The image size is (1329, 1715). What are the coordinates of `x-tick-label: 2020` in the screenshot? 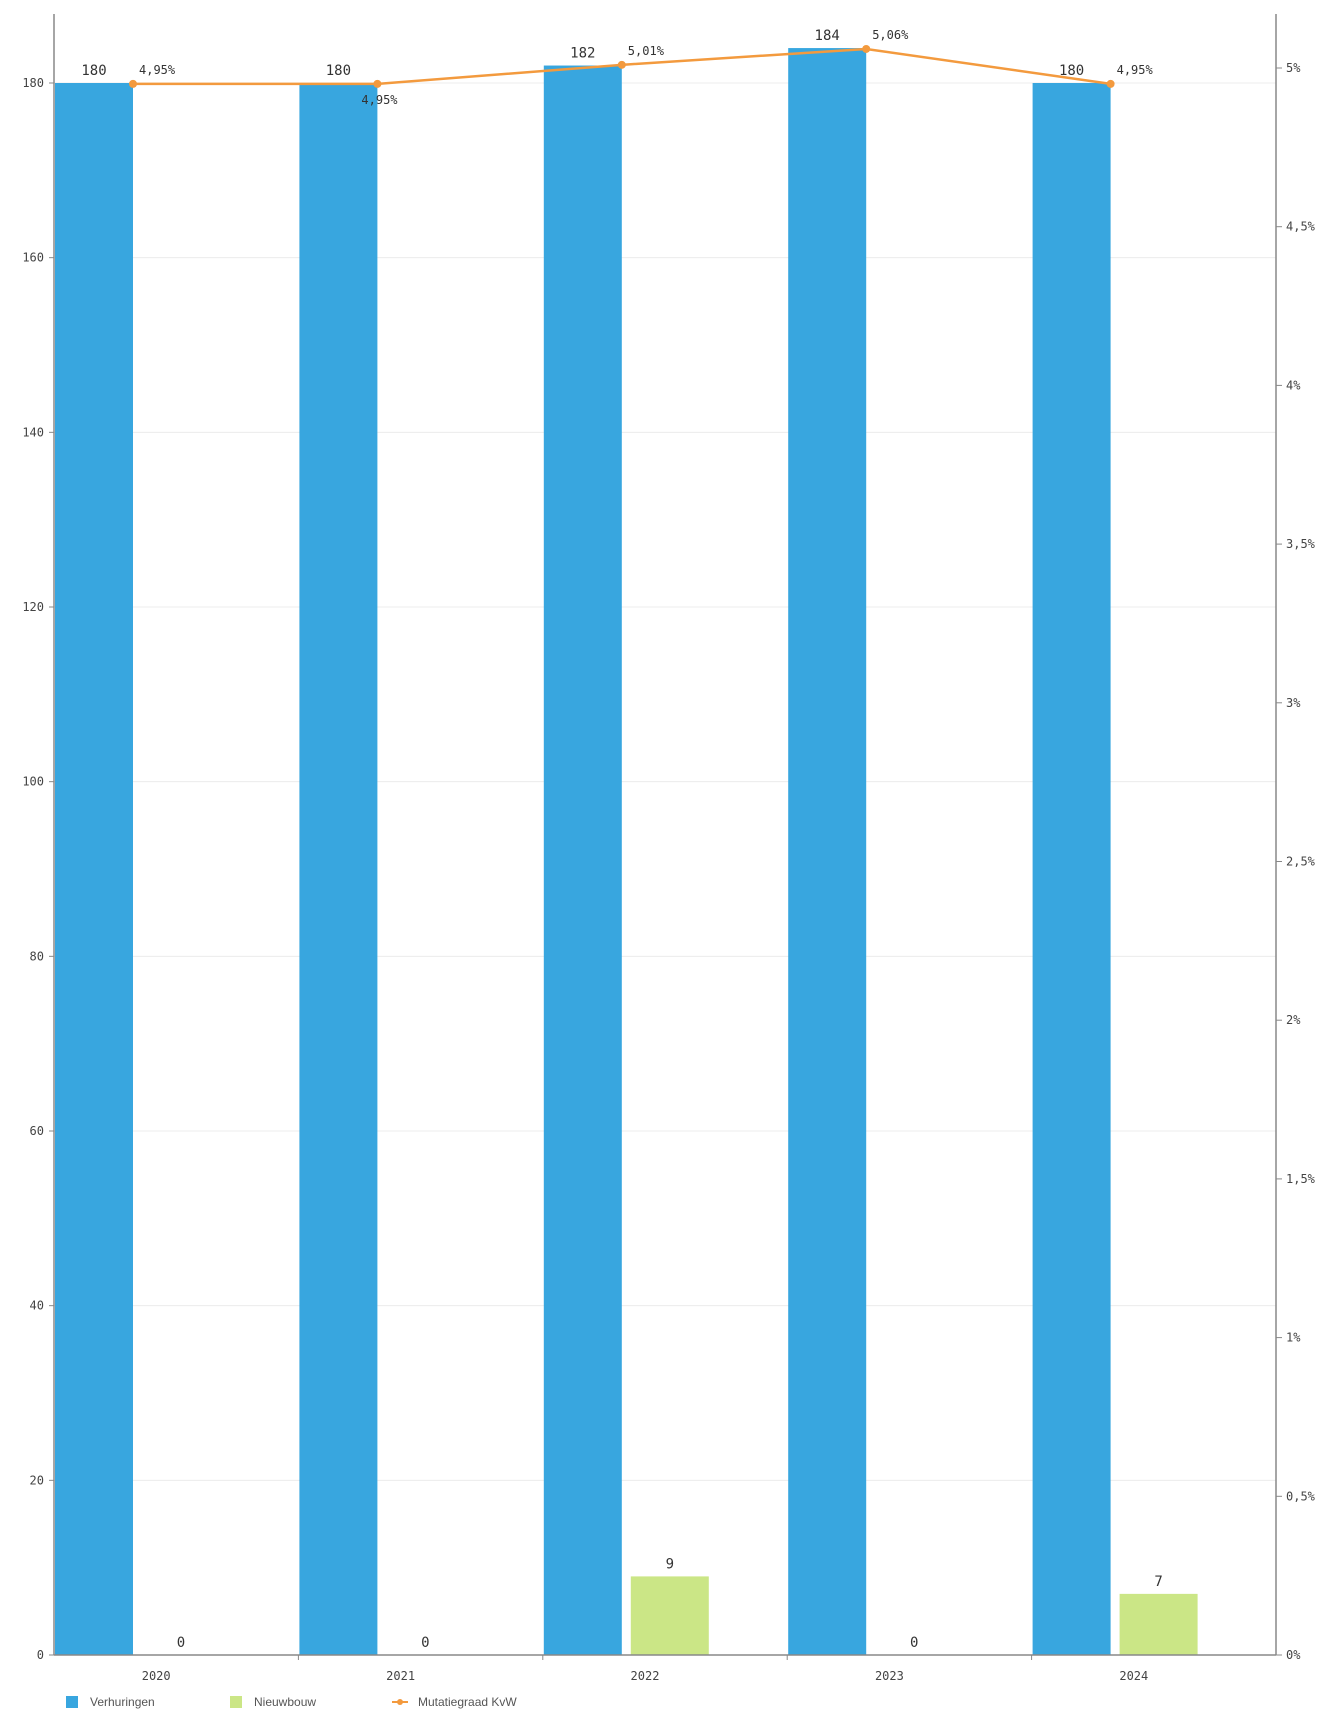 It's located at (156, 1676).